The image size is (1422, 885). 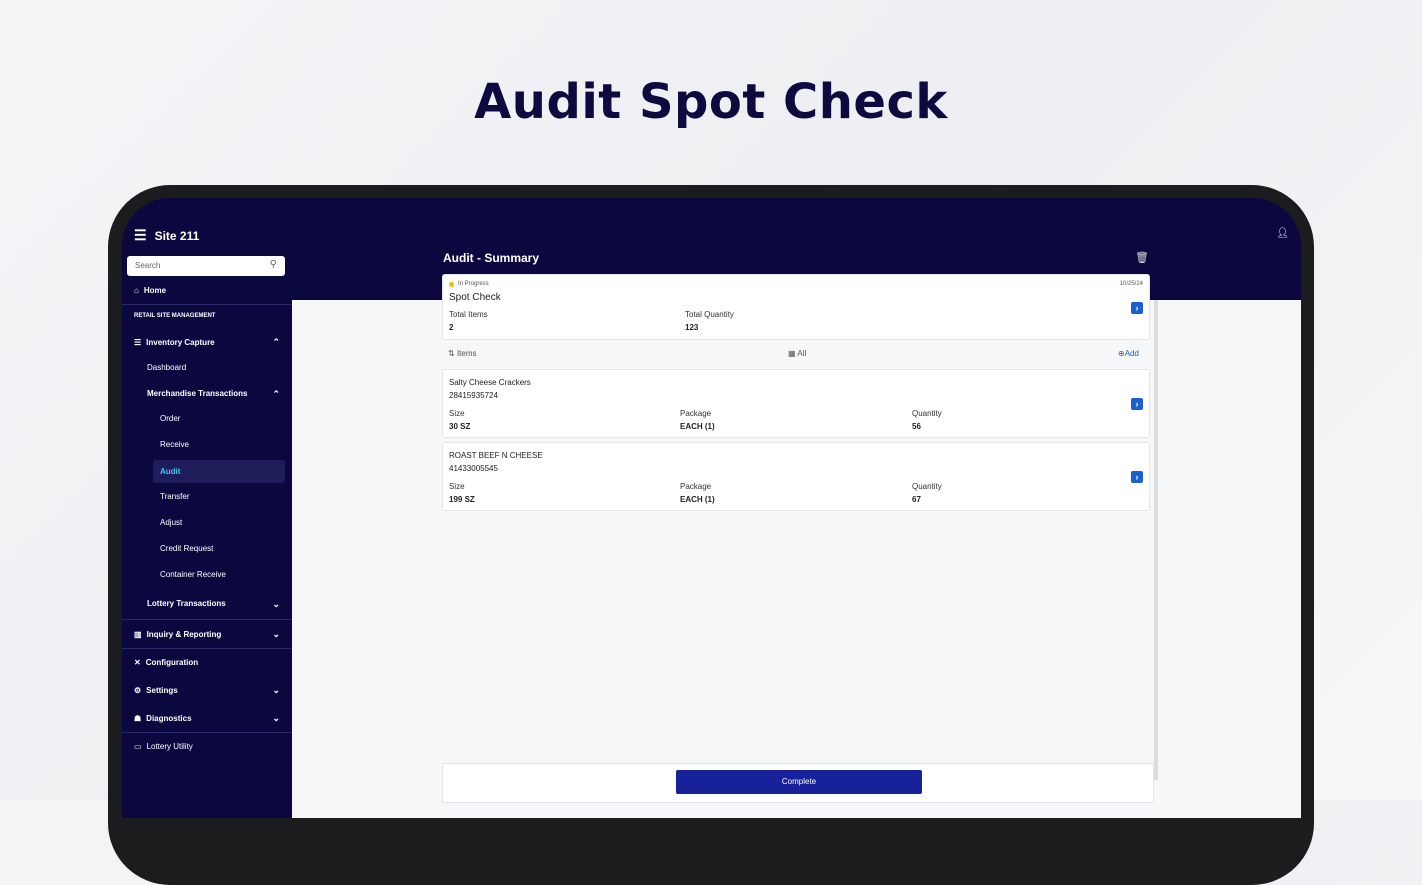 I want to click on size-value: 30 SZ, so click(x=460, y=426).